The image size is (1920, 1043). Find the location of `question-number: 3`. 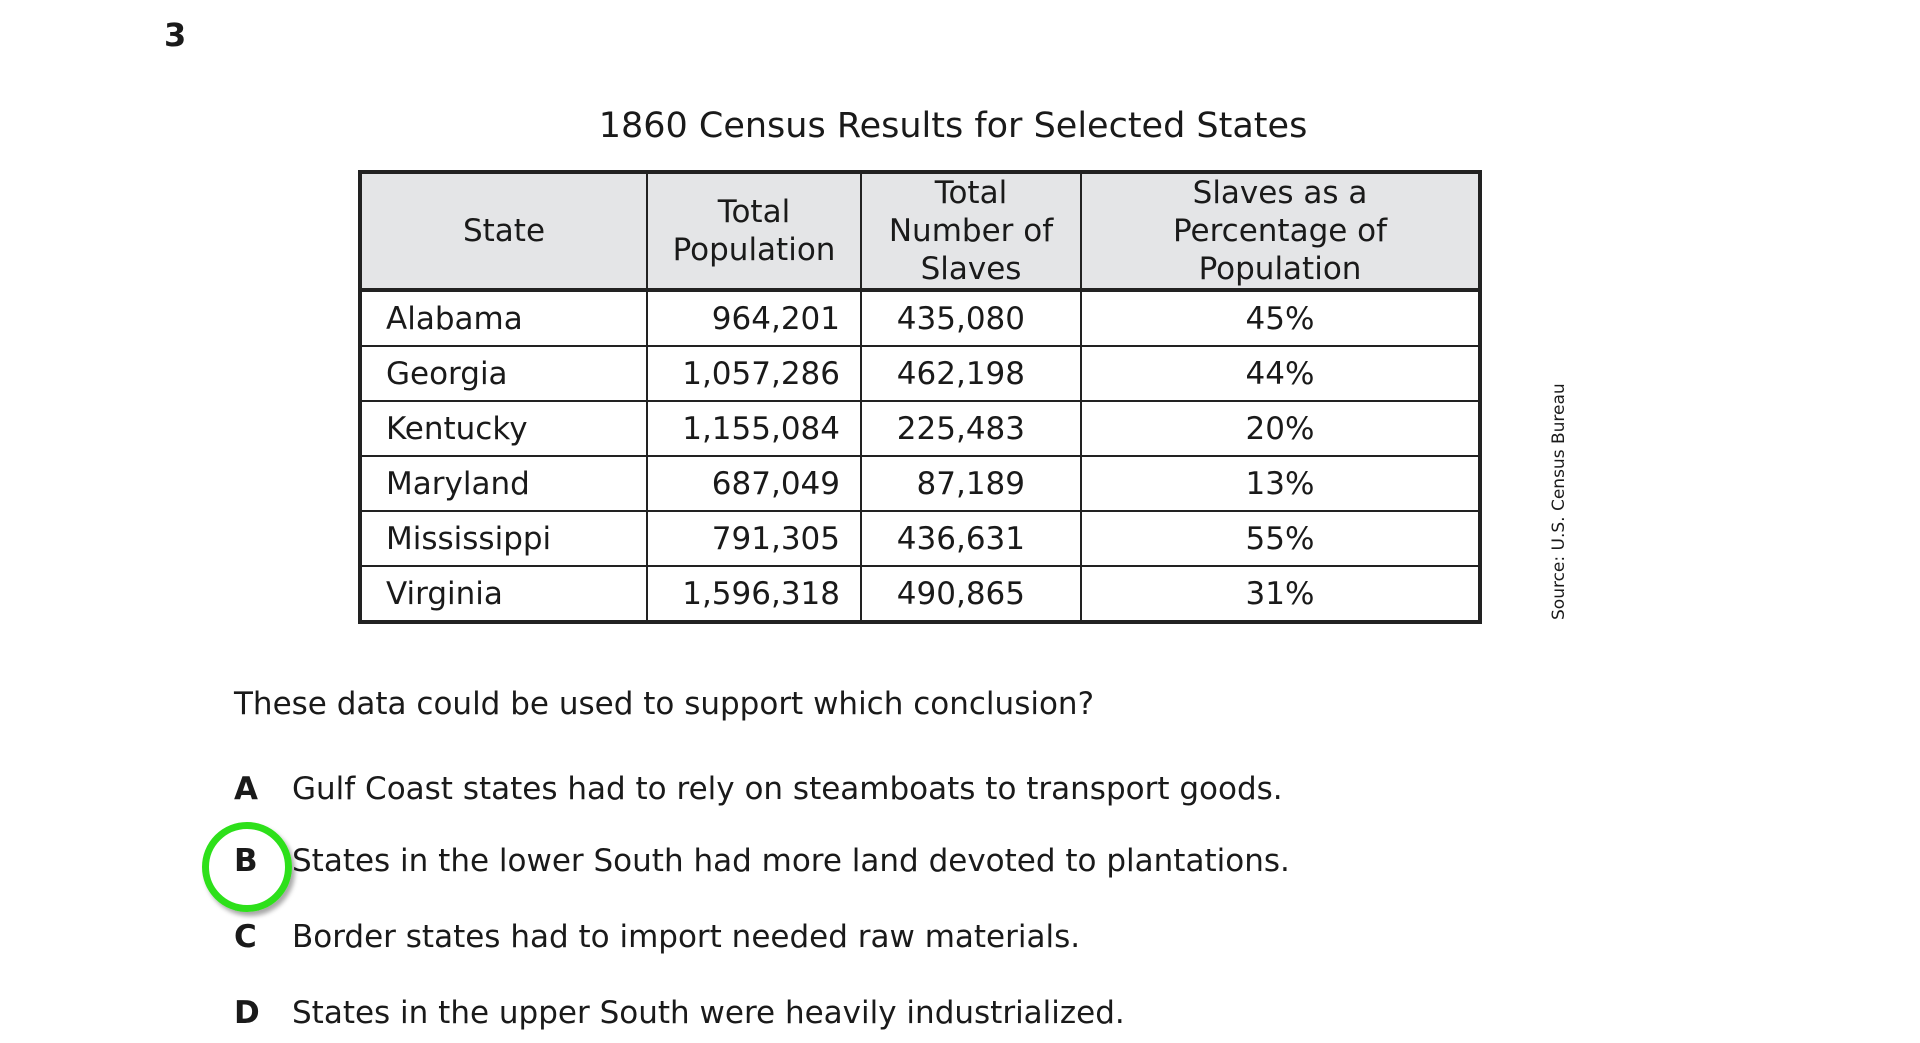

question-number: 3 is located at coordinates (175, 35).